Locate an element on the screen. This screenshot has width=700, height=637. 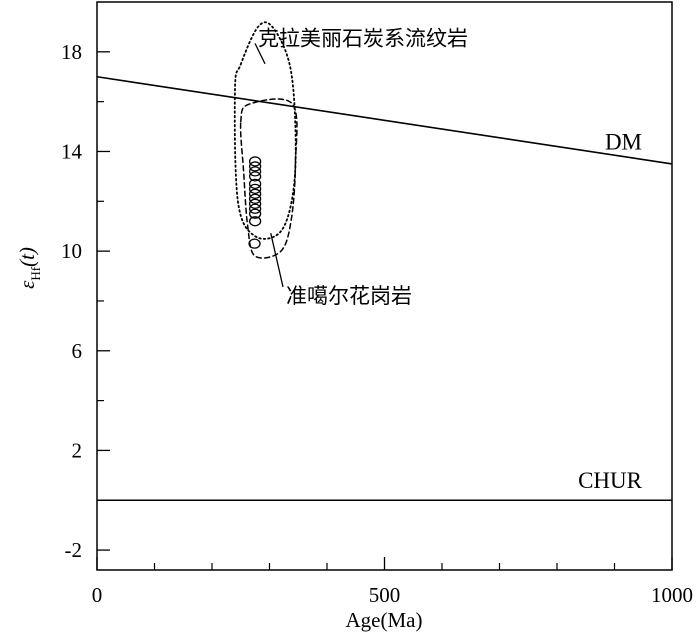
y-tick-label: 2 is located at coordinates (77, 450).